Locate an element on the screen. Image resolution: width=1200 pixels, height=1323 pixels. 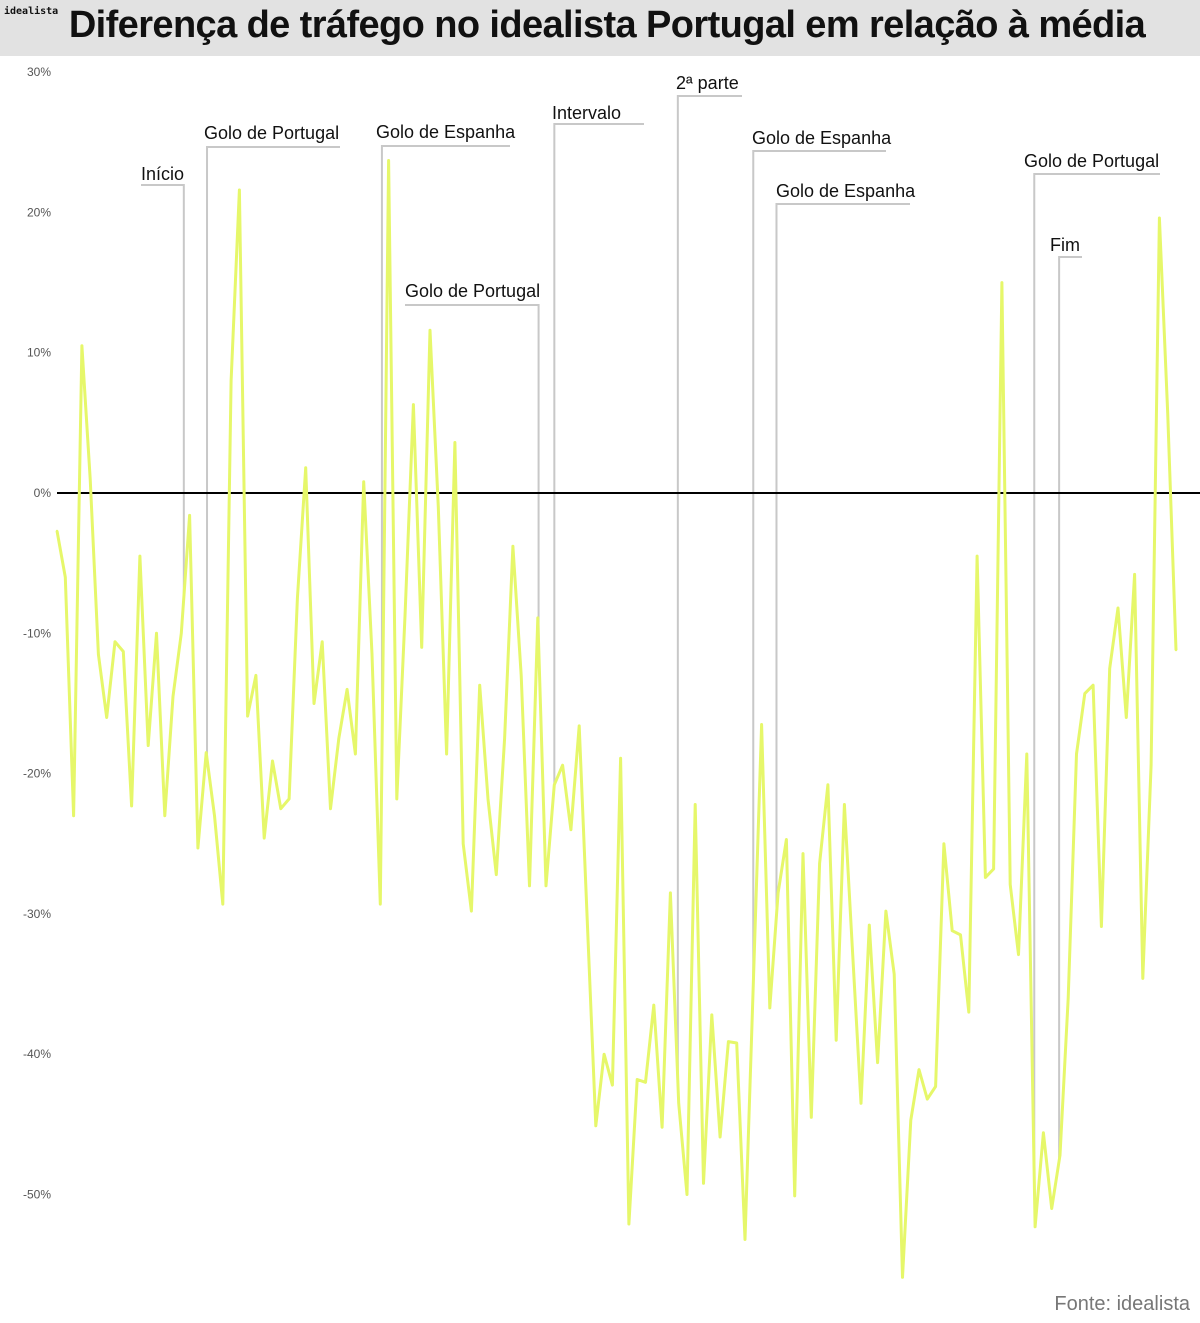
y-tick-label: -30% is located at coordinates (37, 914).